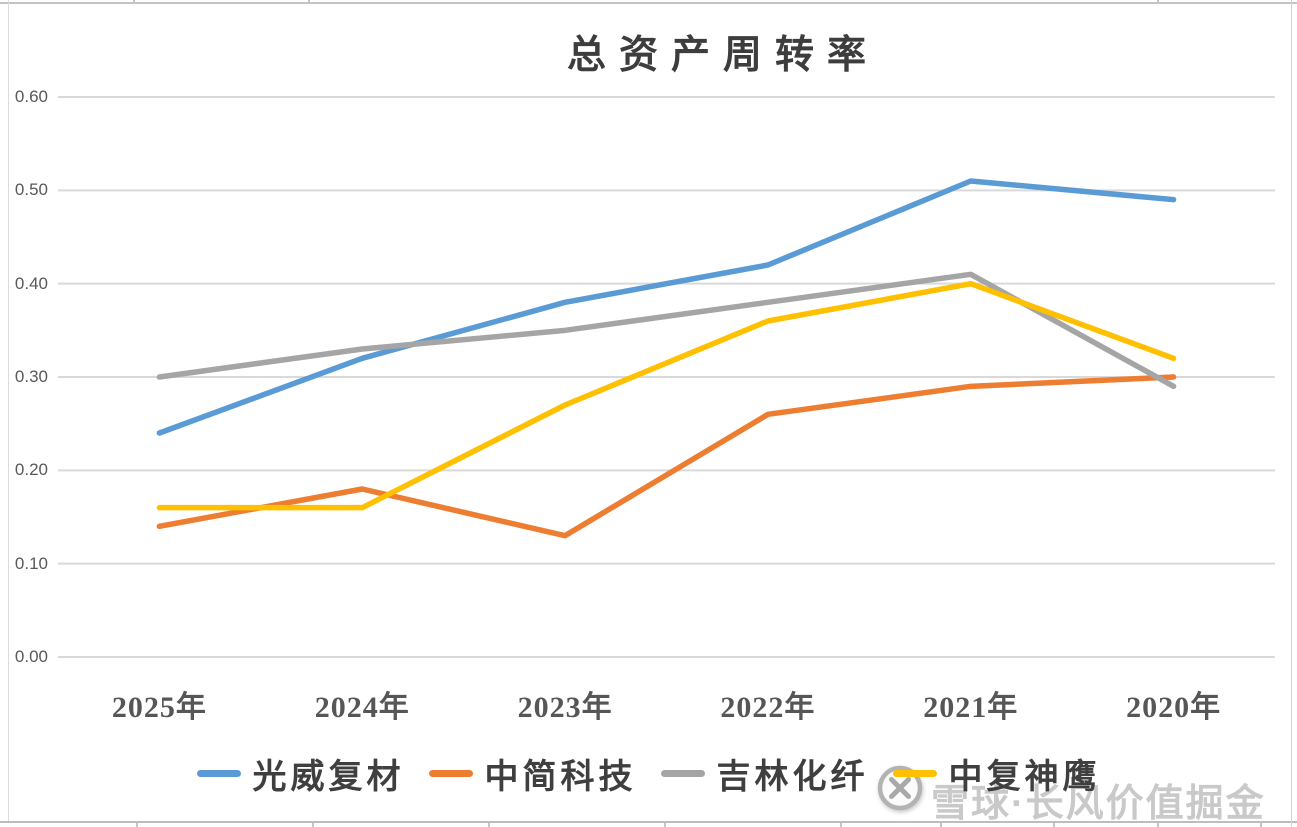  What do you see at coordinates (328, 777) in the screenshot?
I see `legend-label: 光威复材` at bounding box center [328, 777].